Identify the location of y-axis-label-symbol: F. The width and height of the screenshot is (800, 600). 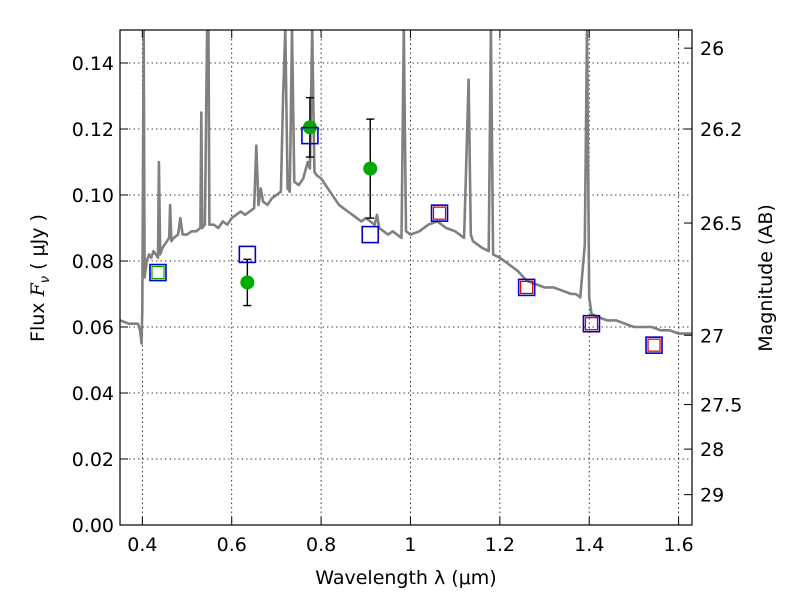
(38, 289).